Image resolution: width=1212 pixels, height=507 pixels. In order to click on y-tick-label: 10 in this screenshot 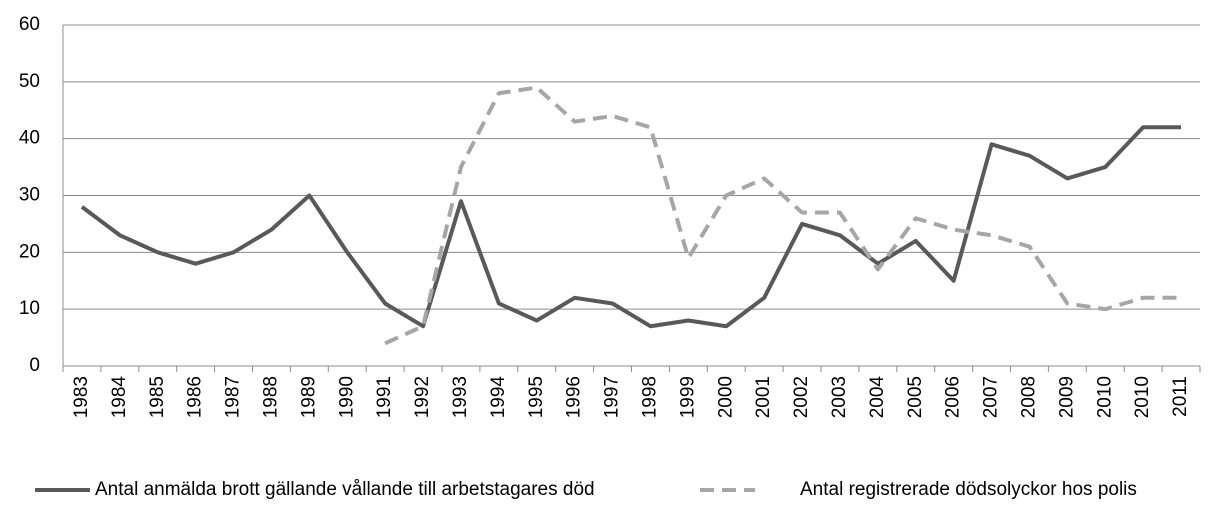, I will do `click(29, 308)`.